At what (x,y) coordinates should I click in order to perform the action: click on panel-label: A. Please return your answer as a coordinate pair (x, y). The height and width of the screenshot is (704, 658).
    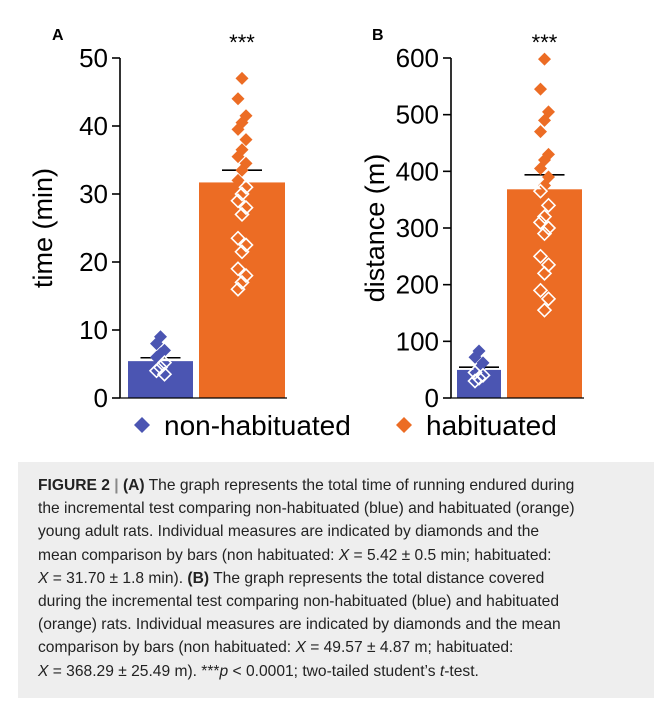
    Looking at the image, I should click on (58, 35).